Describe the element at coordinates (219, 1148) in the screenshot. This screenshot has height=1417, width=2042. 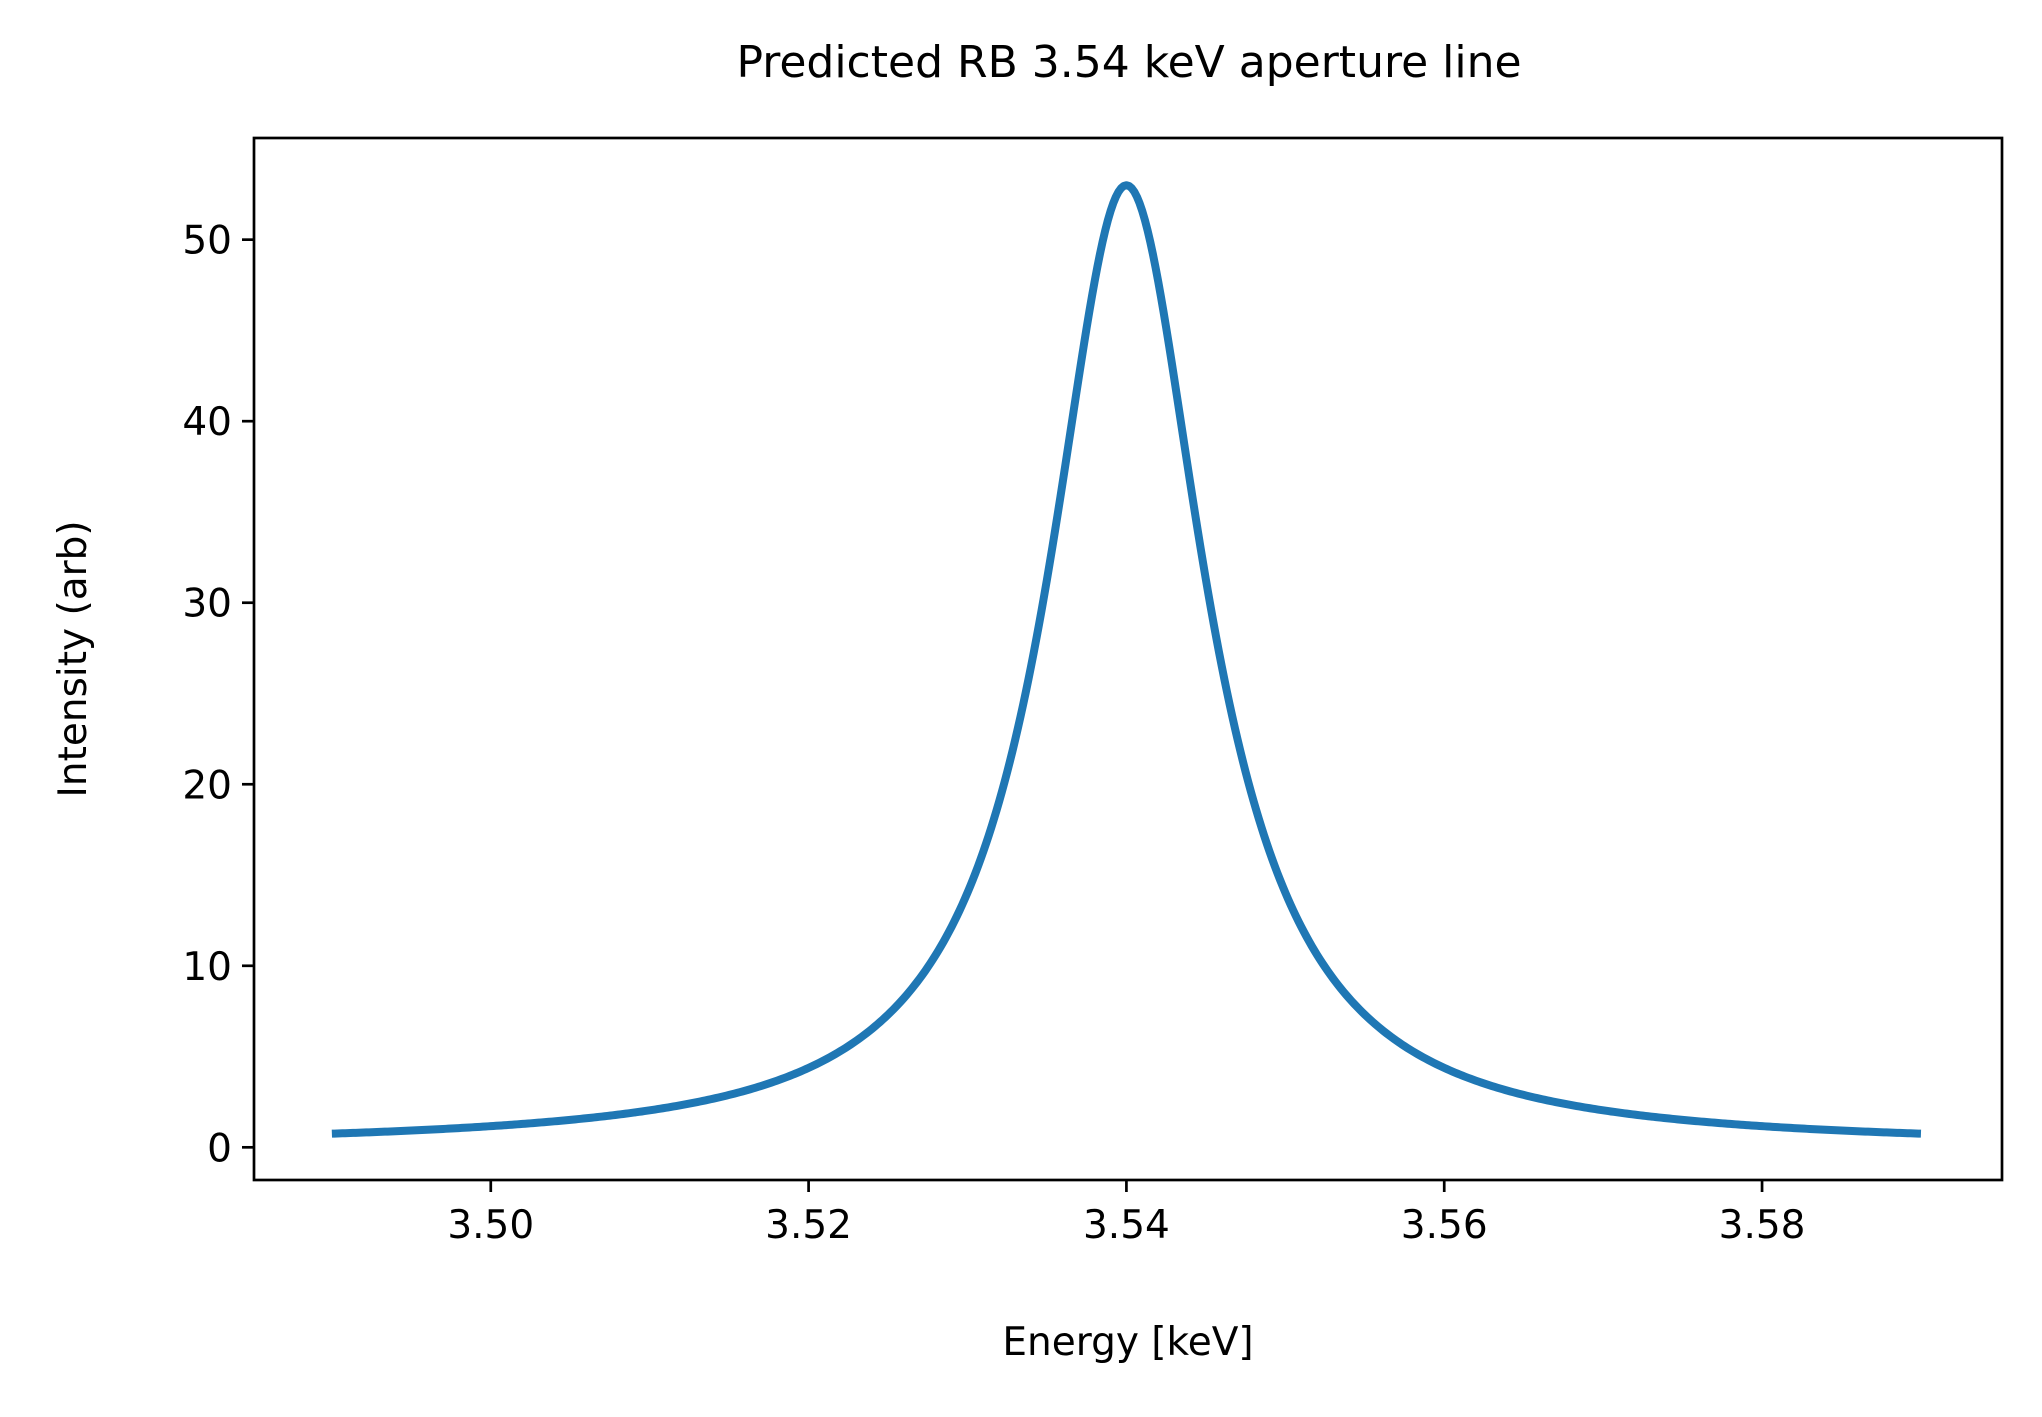
I see `y-tick-label: 0` at that location.